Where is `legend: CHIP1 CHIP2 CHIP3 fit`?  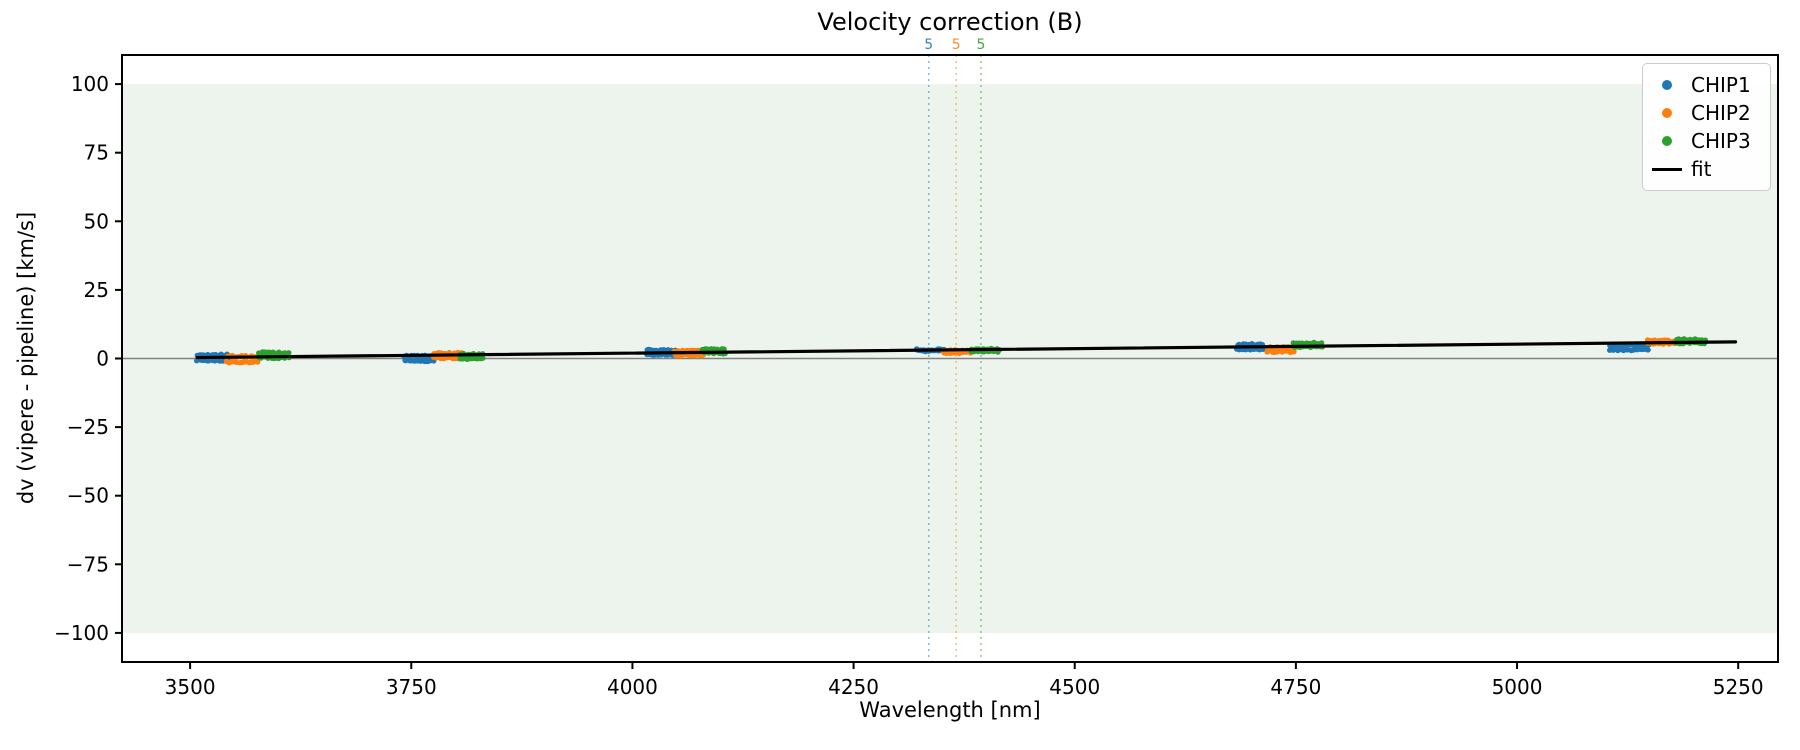 legend: CHIP1 CHIP2 CHIP3 fit is located at coordinates (1706, 127).